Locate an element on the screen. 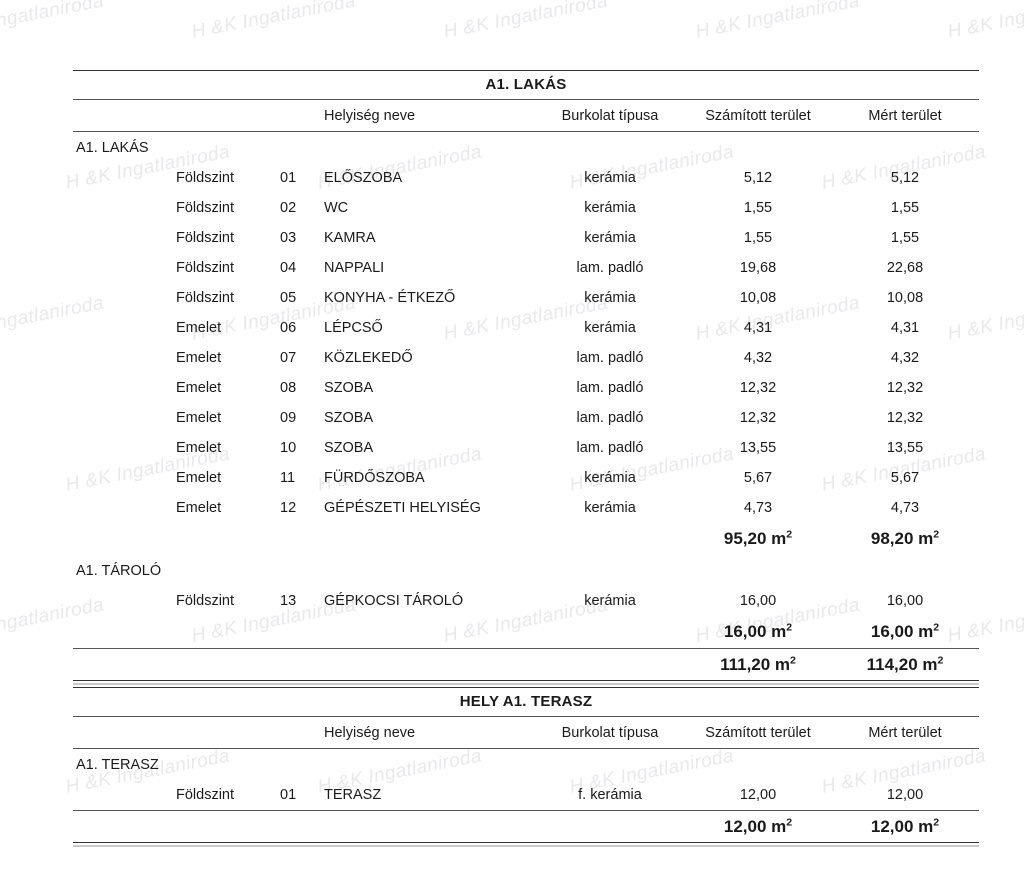  title-bottom-rule is located at coordinates (526, 716).